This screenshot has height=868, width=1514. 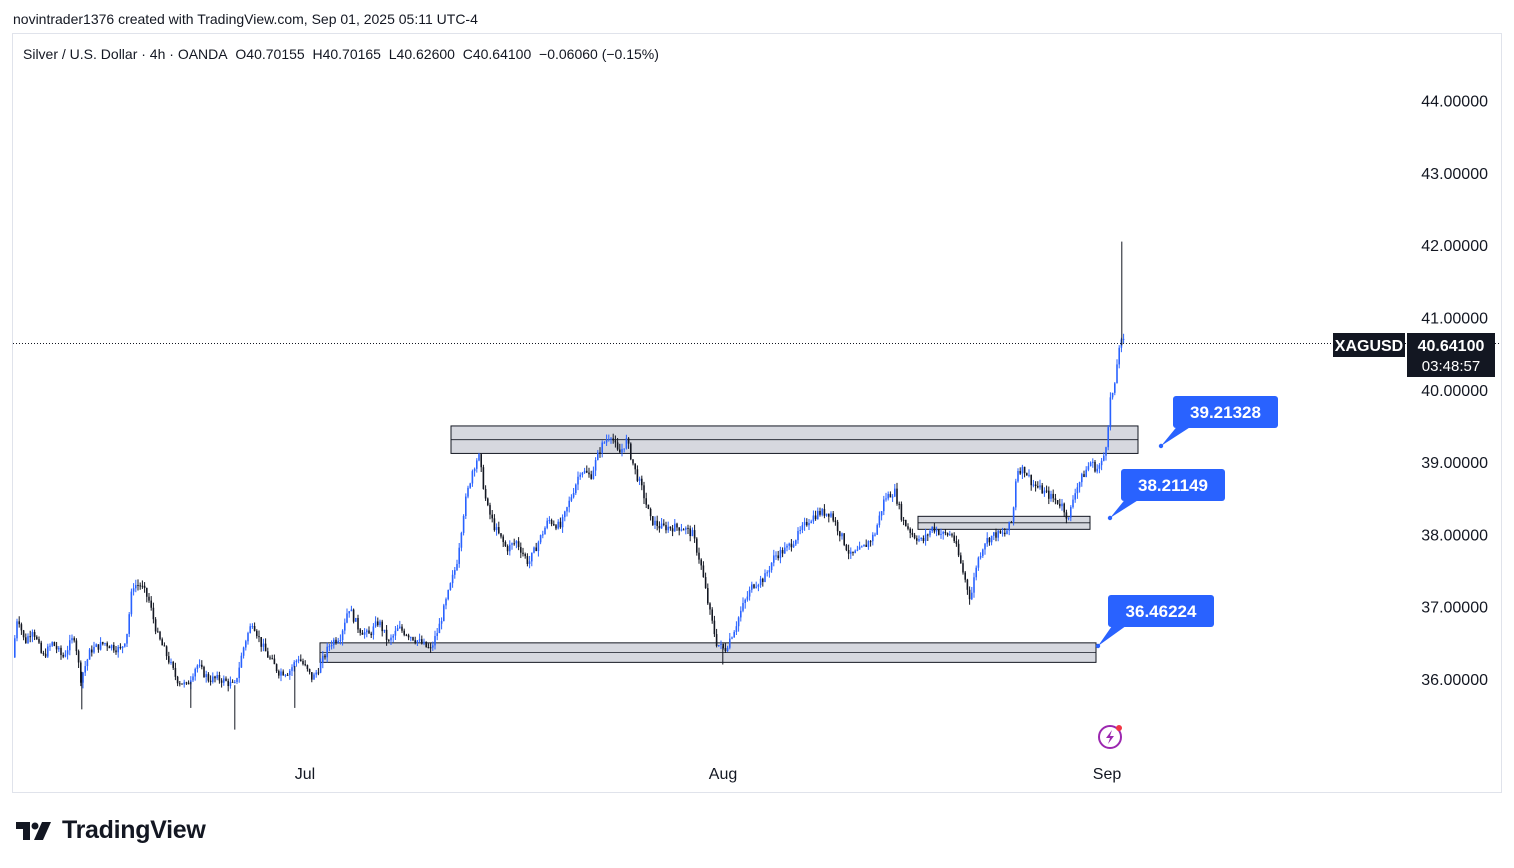 I want to click on time-tick-label: Aug, so click(x=723, y=774).